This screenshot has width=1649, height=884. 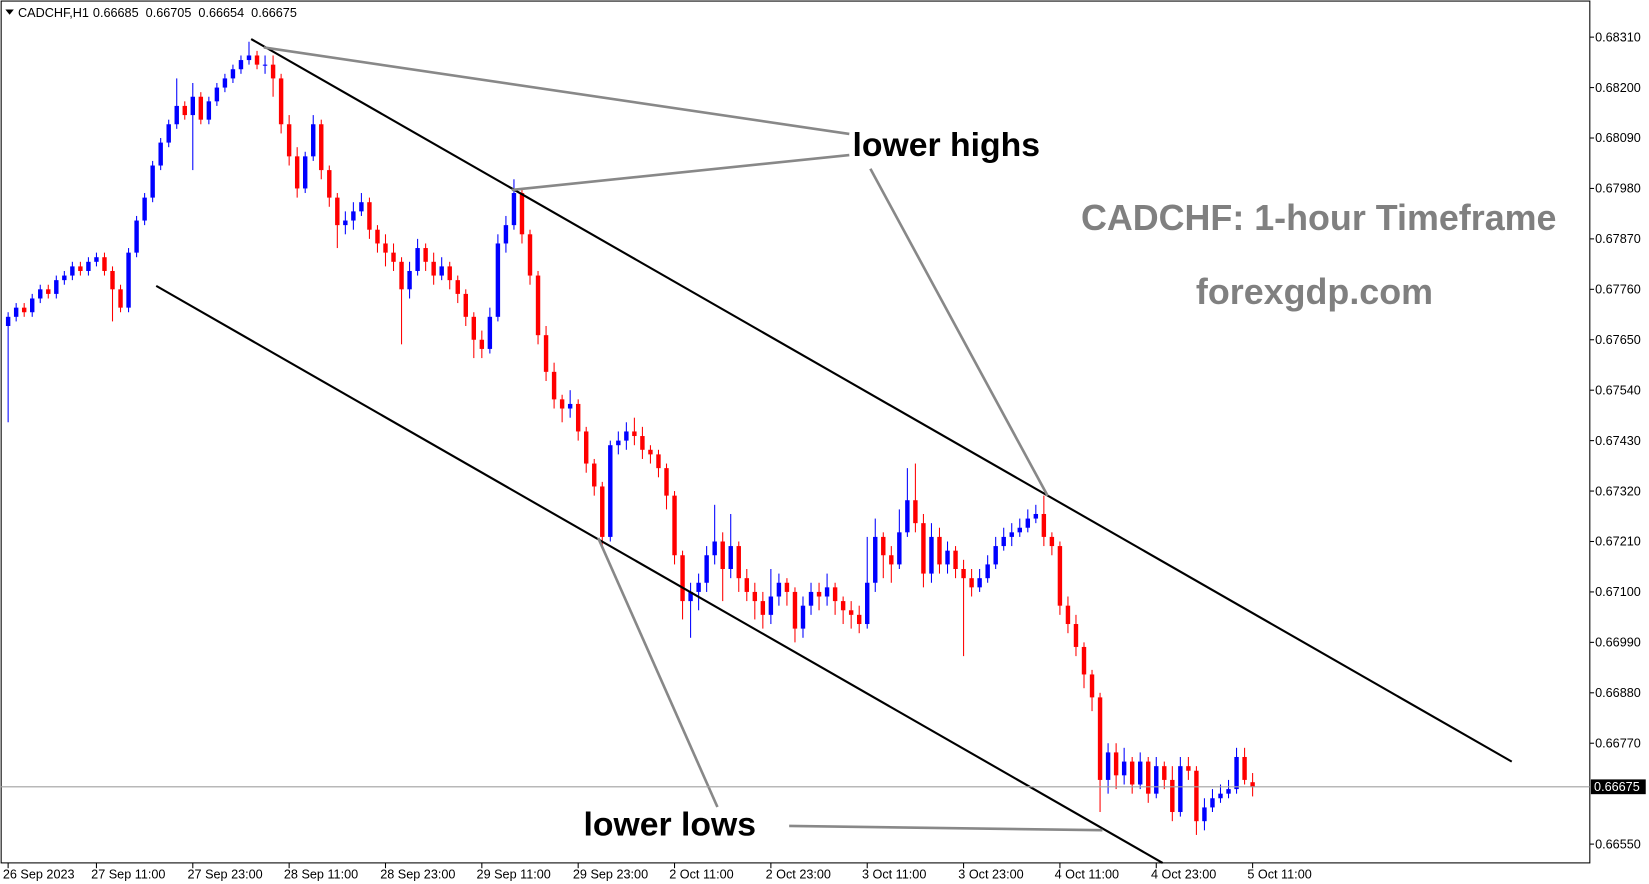 What do you see at coordinates (417, 875) in the screenshot?
I see `x-tick-label: 28 Sep 23:00` at bounding box center [417, 875].